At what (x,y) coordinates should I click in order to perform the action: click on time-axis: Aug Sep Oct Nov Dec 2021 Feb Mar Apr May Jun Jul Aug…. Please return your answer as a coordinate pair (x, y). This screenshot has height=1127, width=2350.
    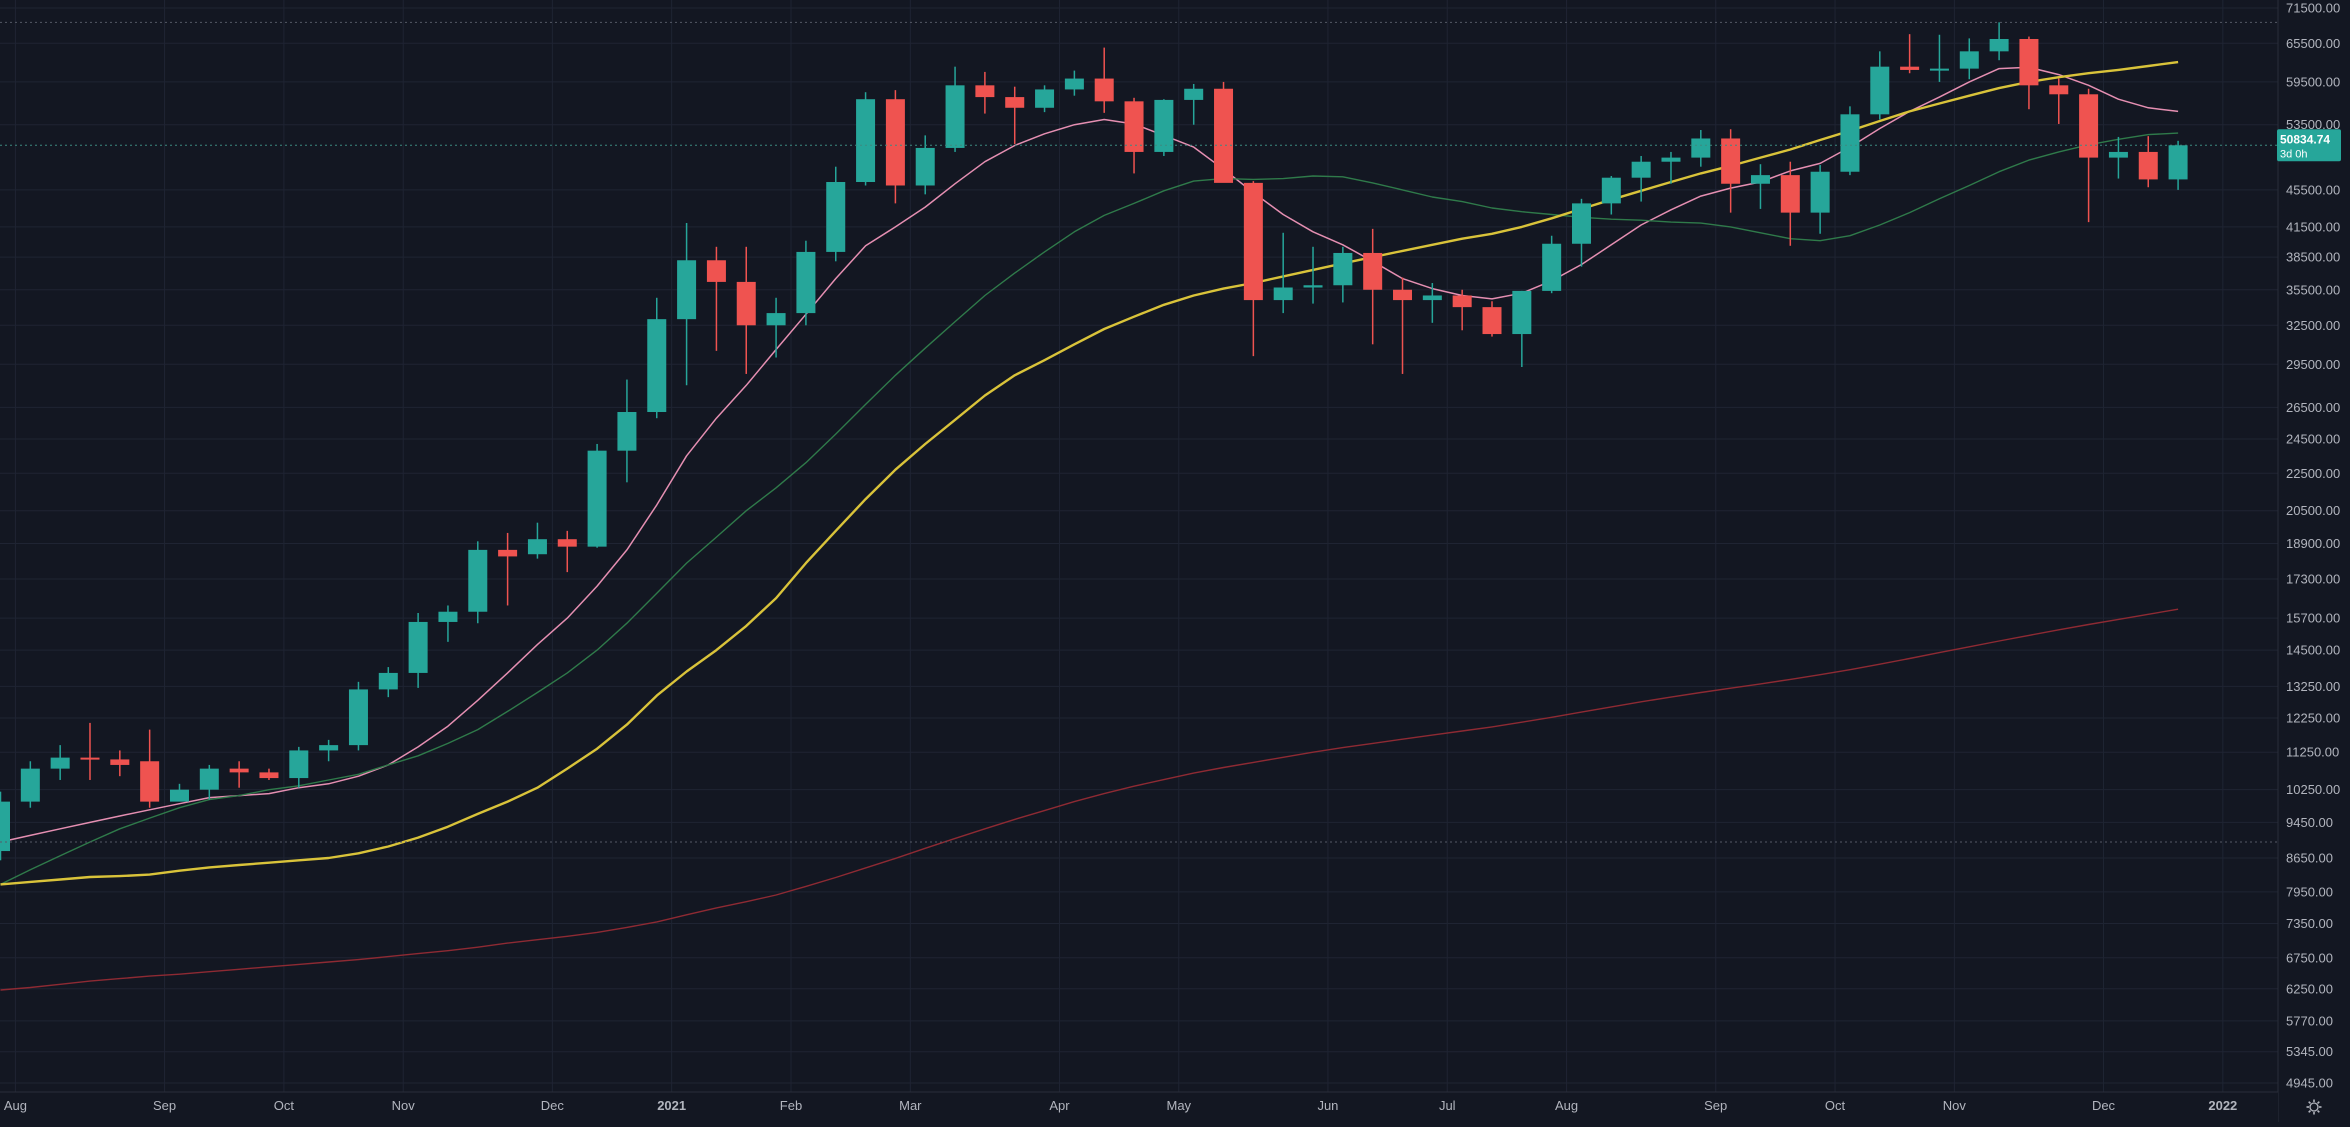
    Looking at the image, I should click on (1139, 1106).